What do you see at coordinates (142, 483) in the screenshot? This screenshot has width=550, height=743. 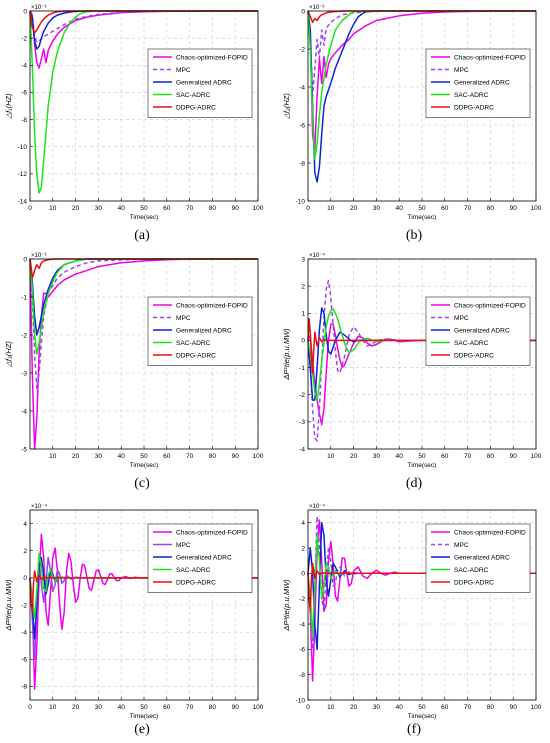 I see `panel-label: (c)` at bounding box center [142, 483].